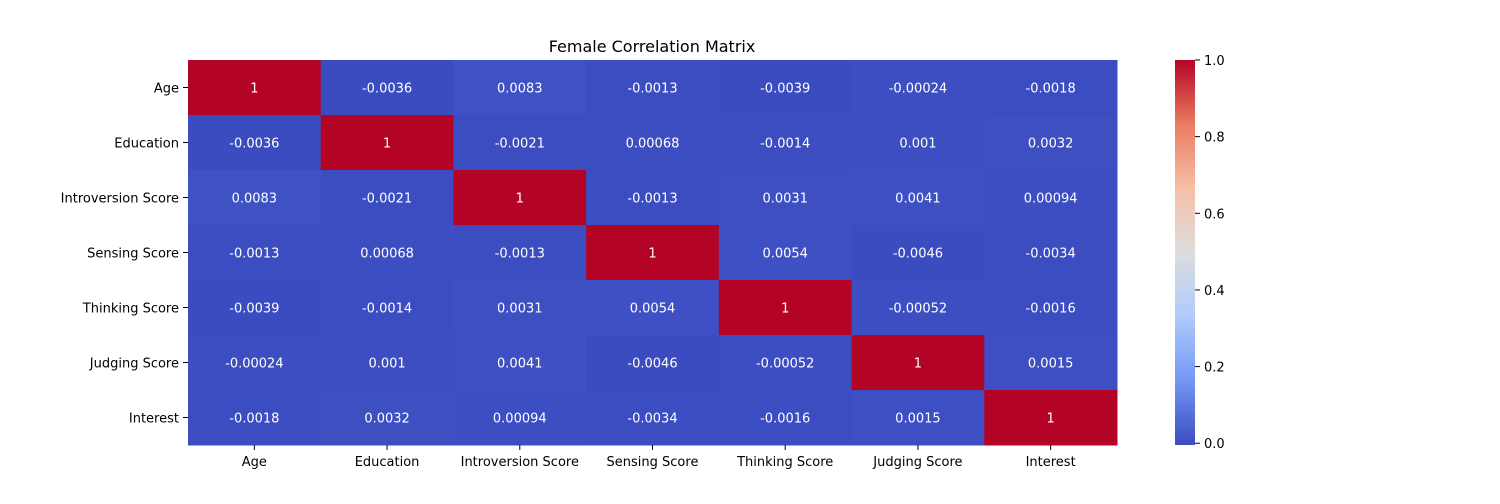 The height and width of the screenshot is (504, 1500). What do you see at coordinates (520, 462) in the screenshot?
I see `x-tick-label: Introversion Score` at bounding box center [520, 462].